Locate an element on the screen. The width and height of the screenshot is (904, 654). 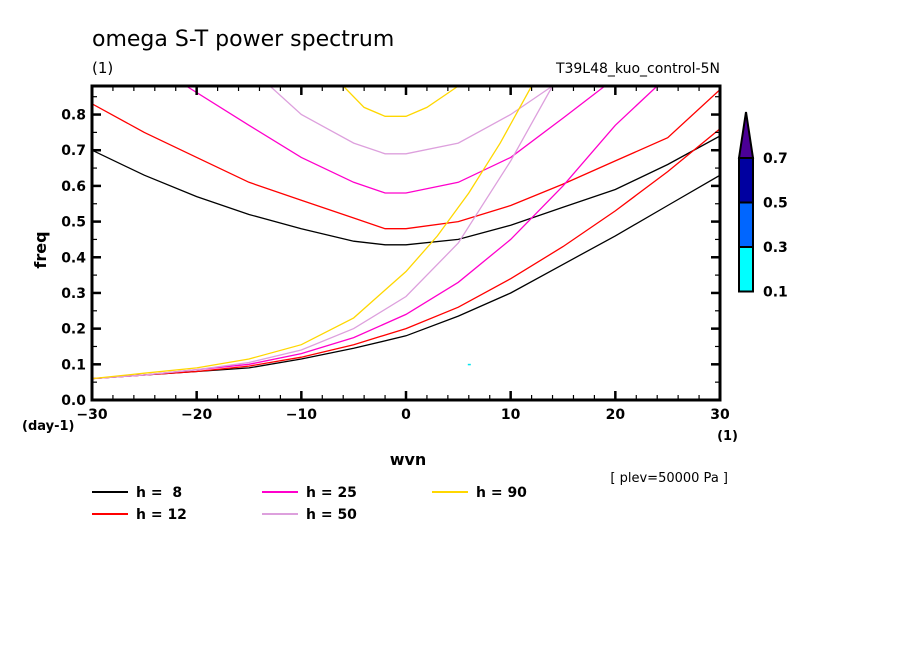
legend-label: h = 25 is located at coordinates (331, 493).